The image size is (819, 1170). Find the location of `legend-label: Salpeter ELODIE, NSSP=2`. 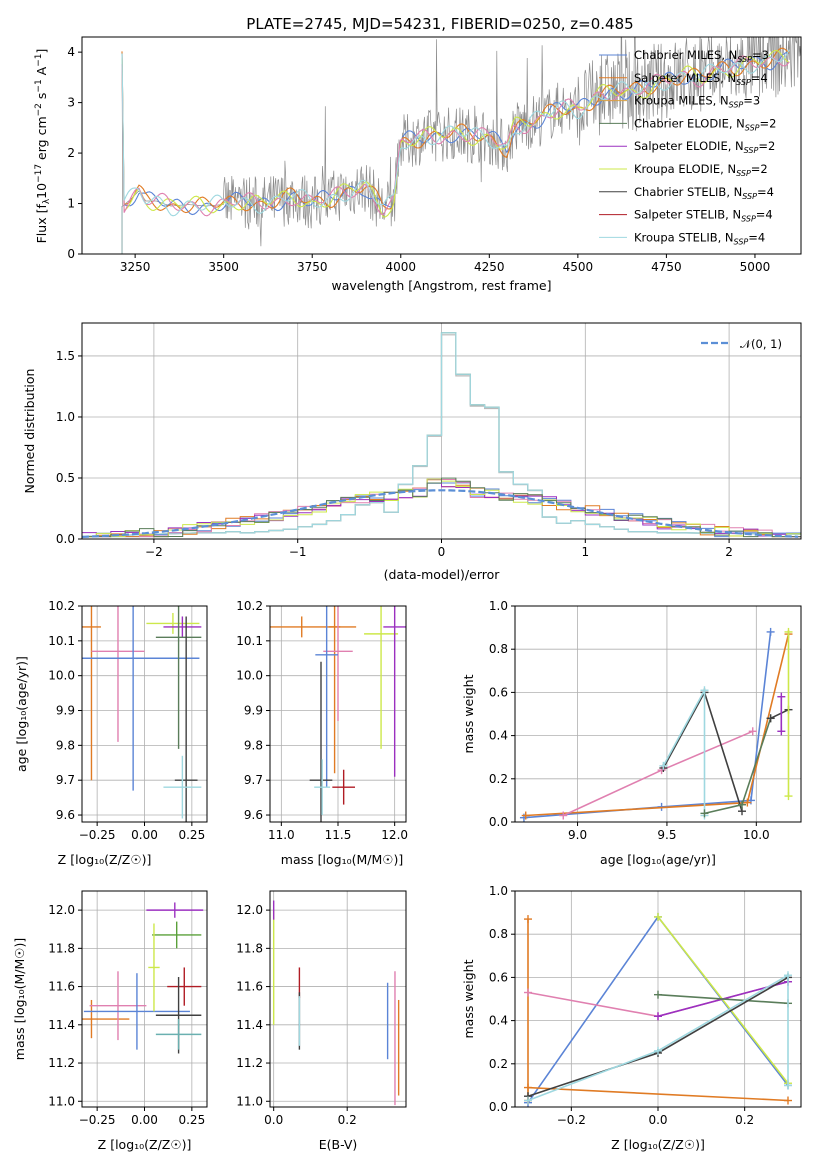

legend-label: Salpeter ELODIE, NSSP=2 is located at coordinates (704, 147).